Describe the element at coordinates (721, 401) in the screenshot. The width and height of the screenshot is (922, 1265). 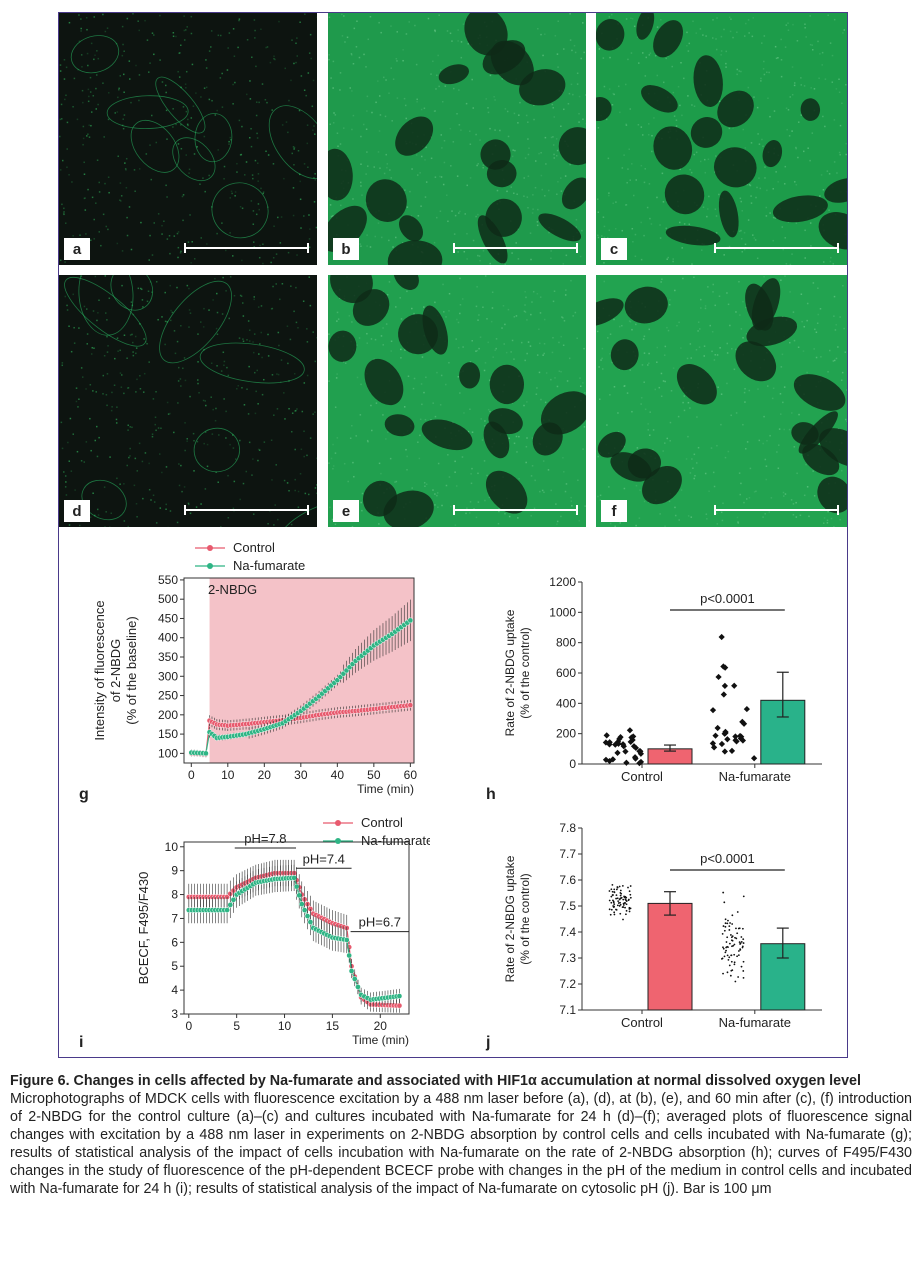
I see `micrograph-image` at that location.